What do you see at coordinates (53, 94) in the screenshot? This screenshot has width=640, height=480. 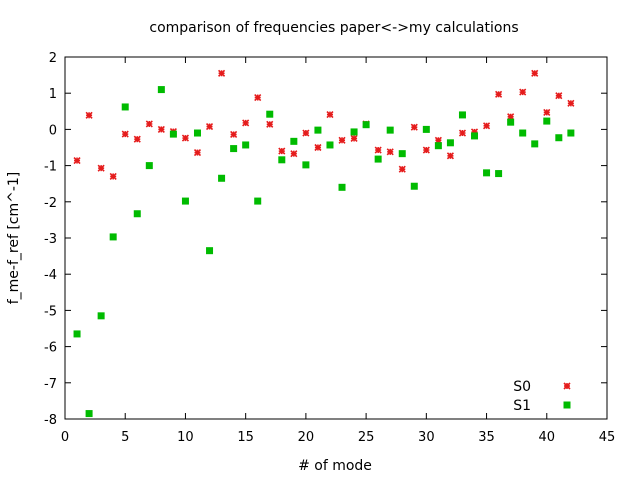 I see `y-tick-label: 1` at bounding box center [53, 94].